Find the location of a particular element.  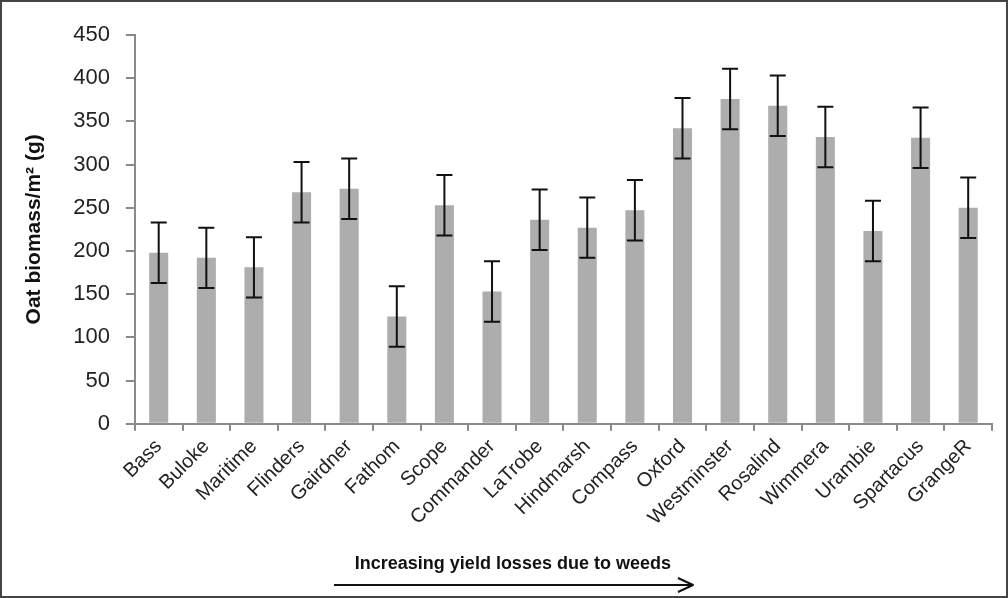

y-tick-label: 250 is located at coordinates (91, 206).